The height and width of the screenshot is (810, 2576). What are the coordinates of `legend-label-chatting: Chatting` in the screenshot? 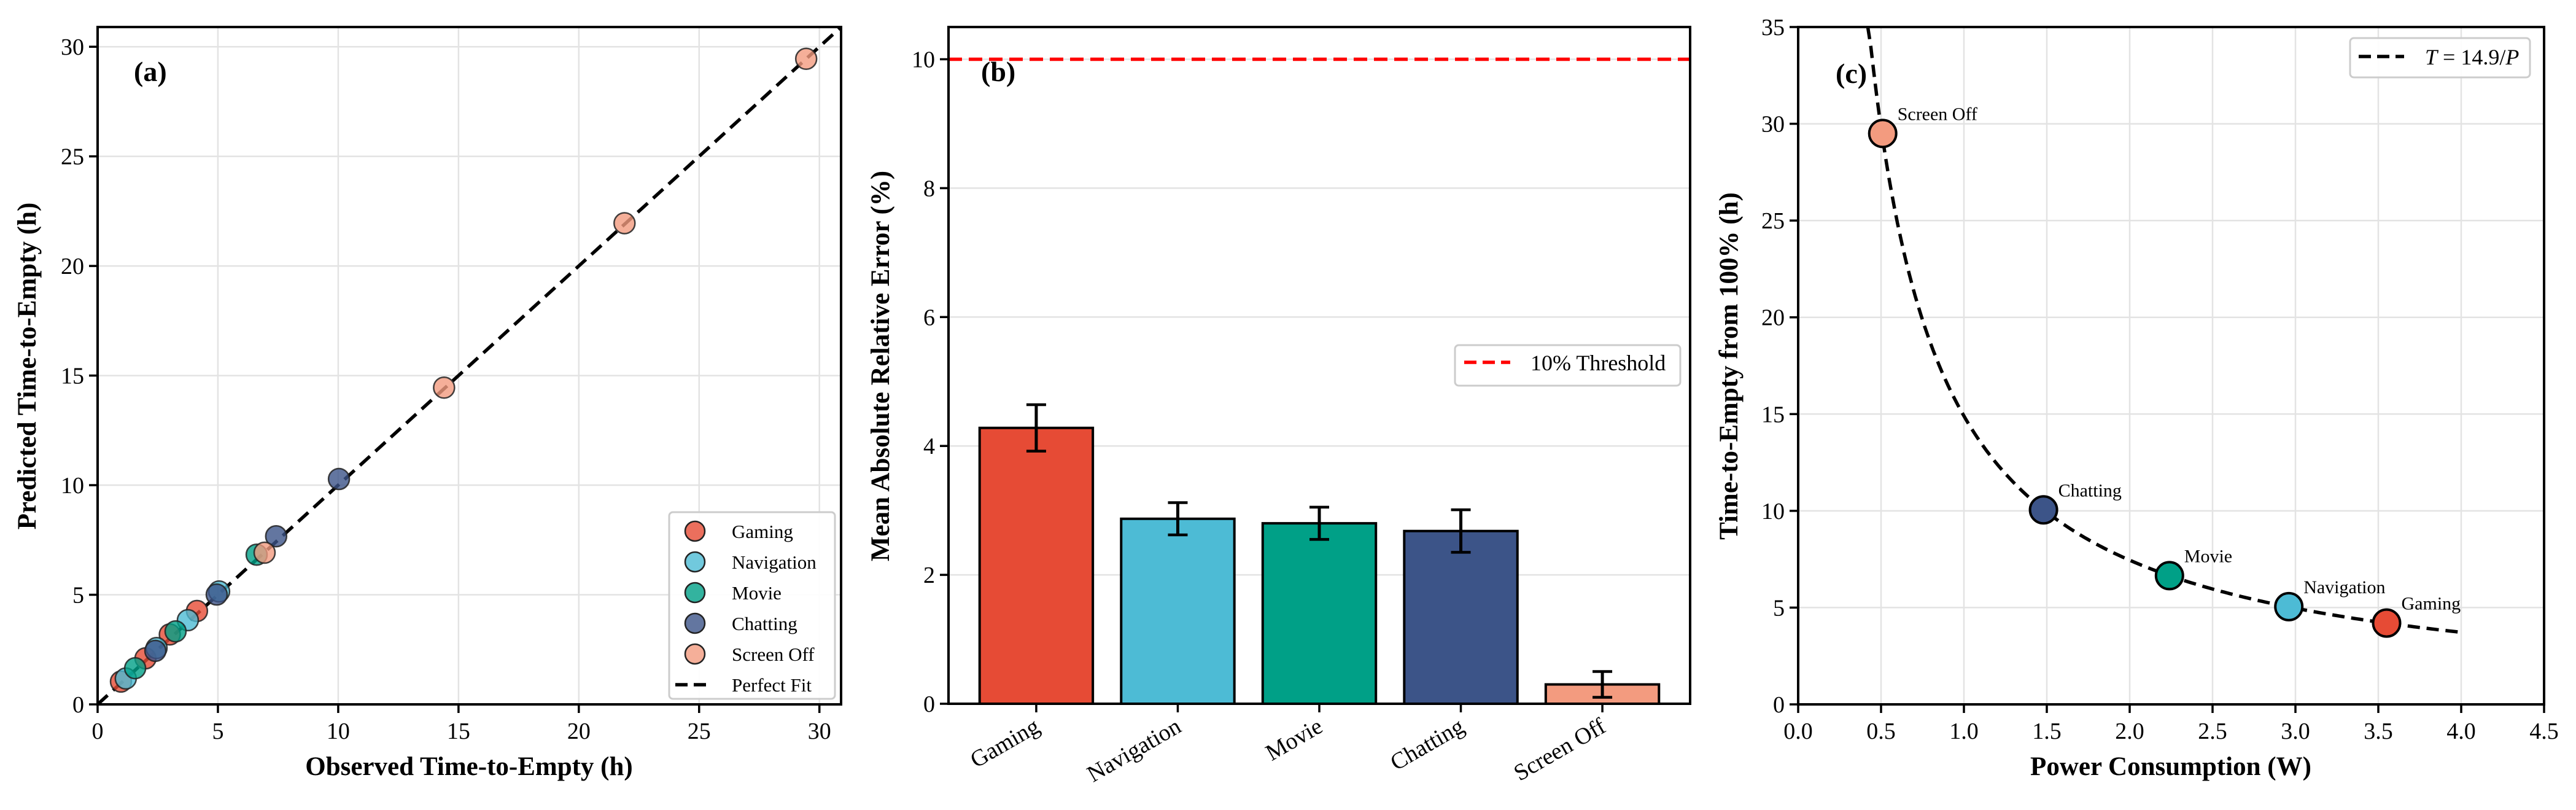 It's located at (764, 624).